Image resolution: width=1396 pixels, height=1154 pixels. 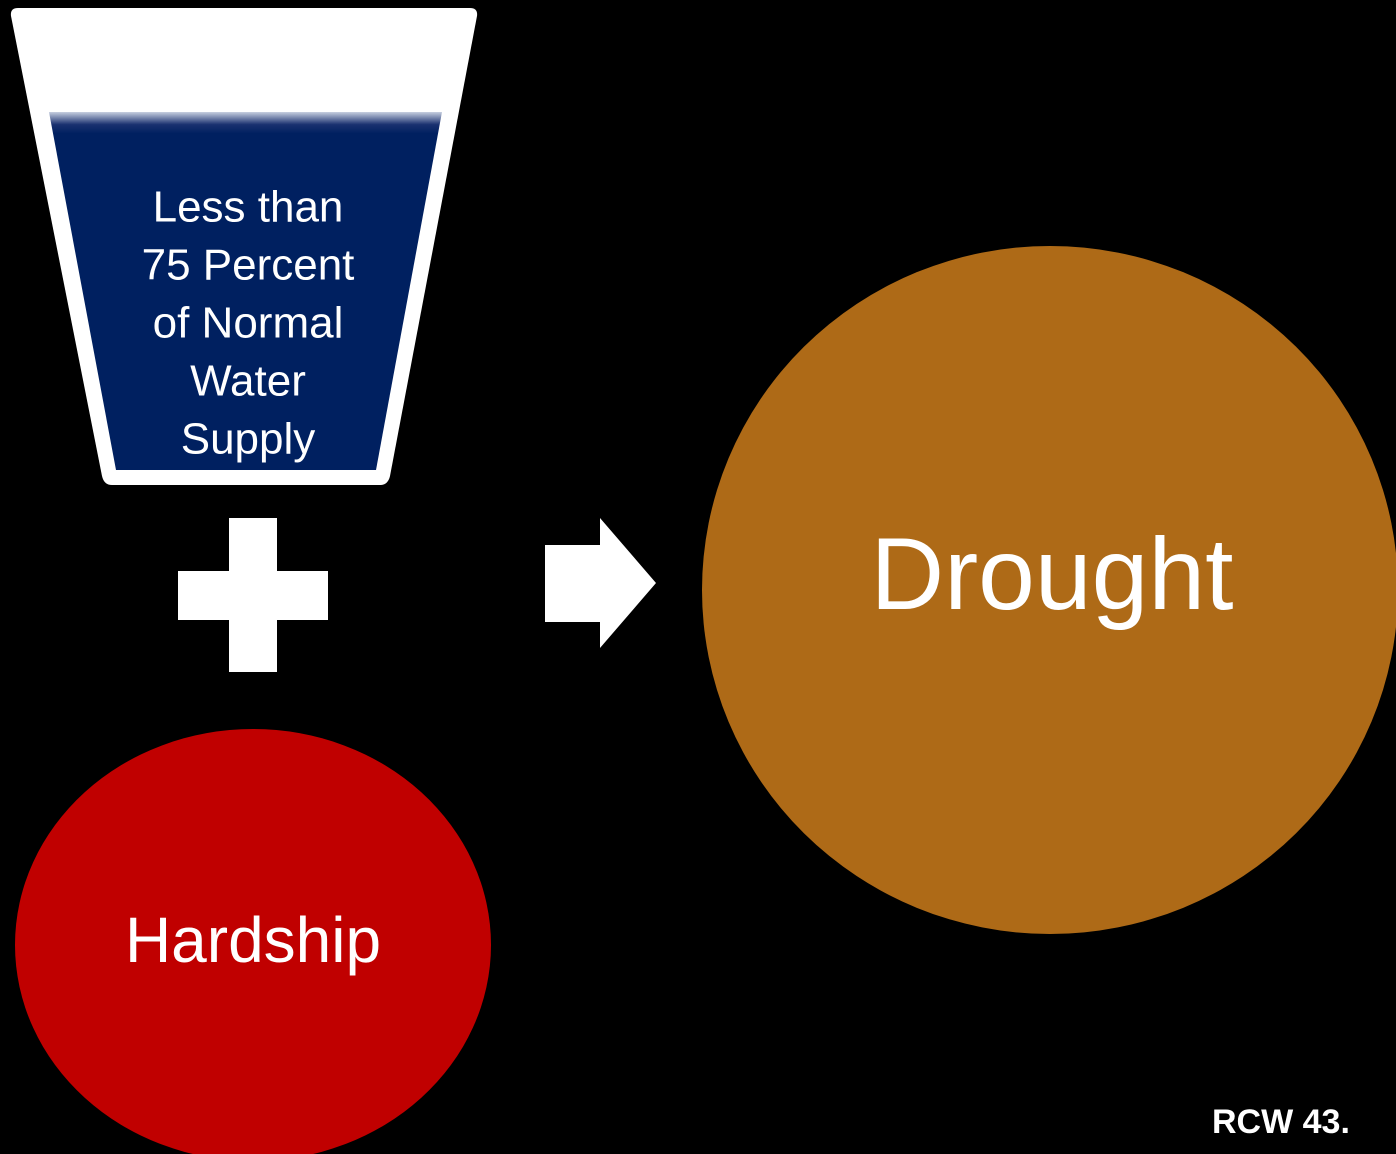 What do you see at coordinates (248, 439) in the screenshot?
I see `glass-line: Supply` at bounding box center [248, 439].